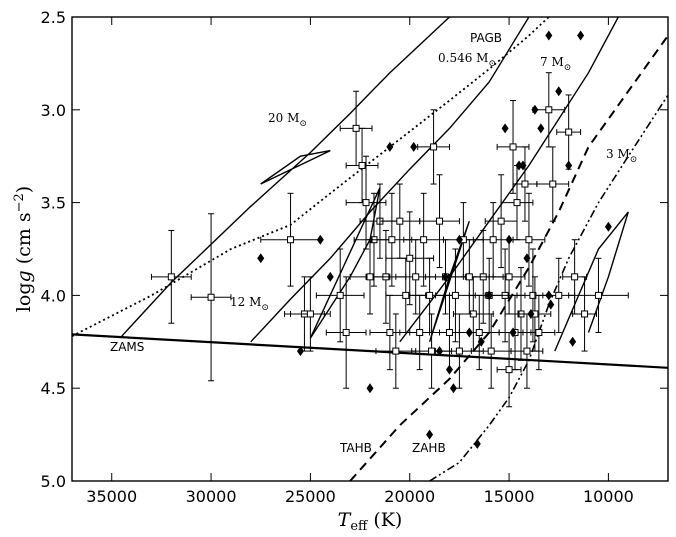 Image resolution: width=676 pixels, height=537 pixels. What do you see at coordinates (287, 120) in the screenshot?
I see `m20-label: 20 M⊙` at bounding box center [287, 120].